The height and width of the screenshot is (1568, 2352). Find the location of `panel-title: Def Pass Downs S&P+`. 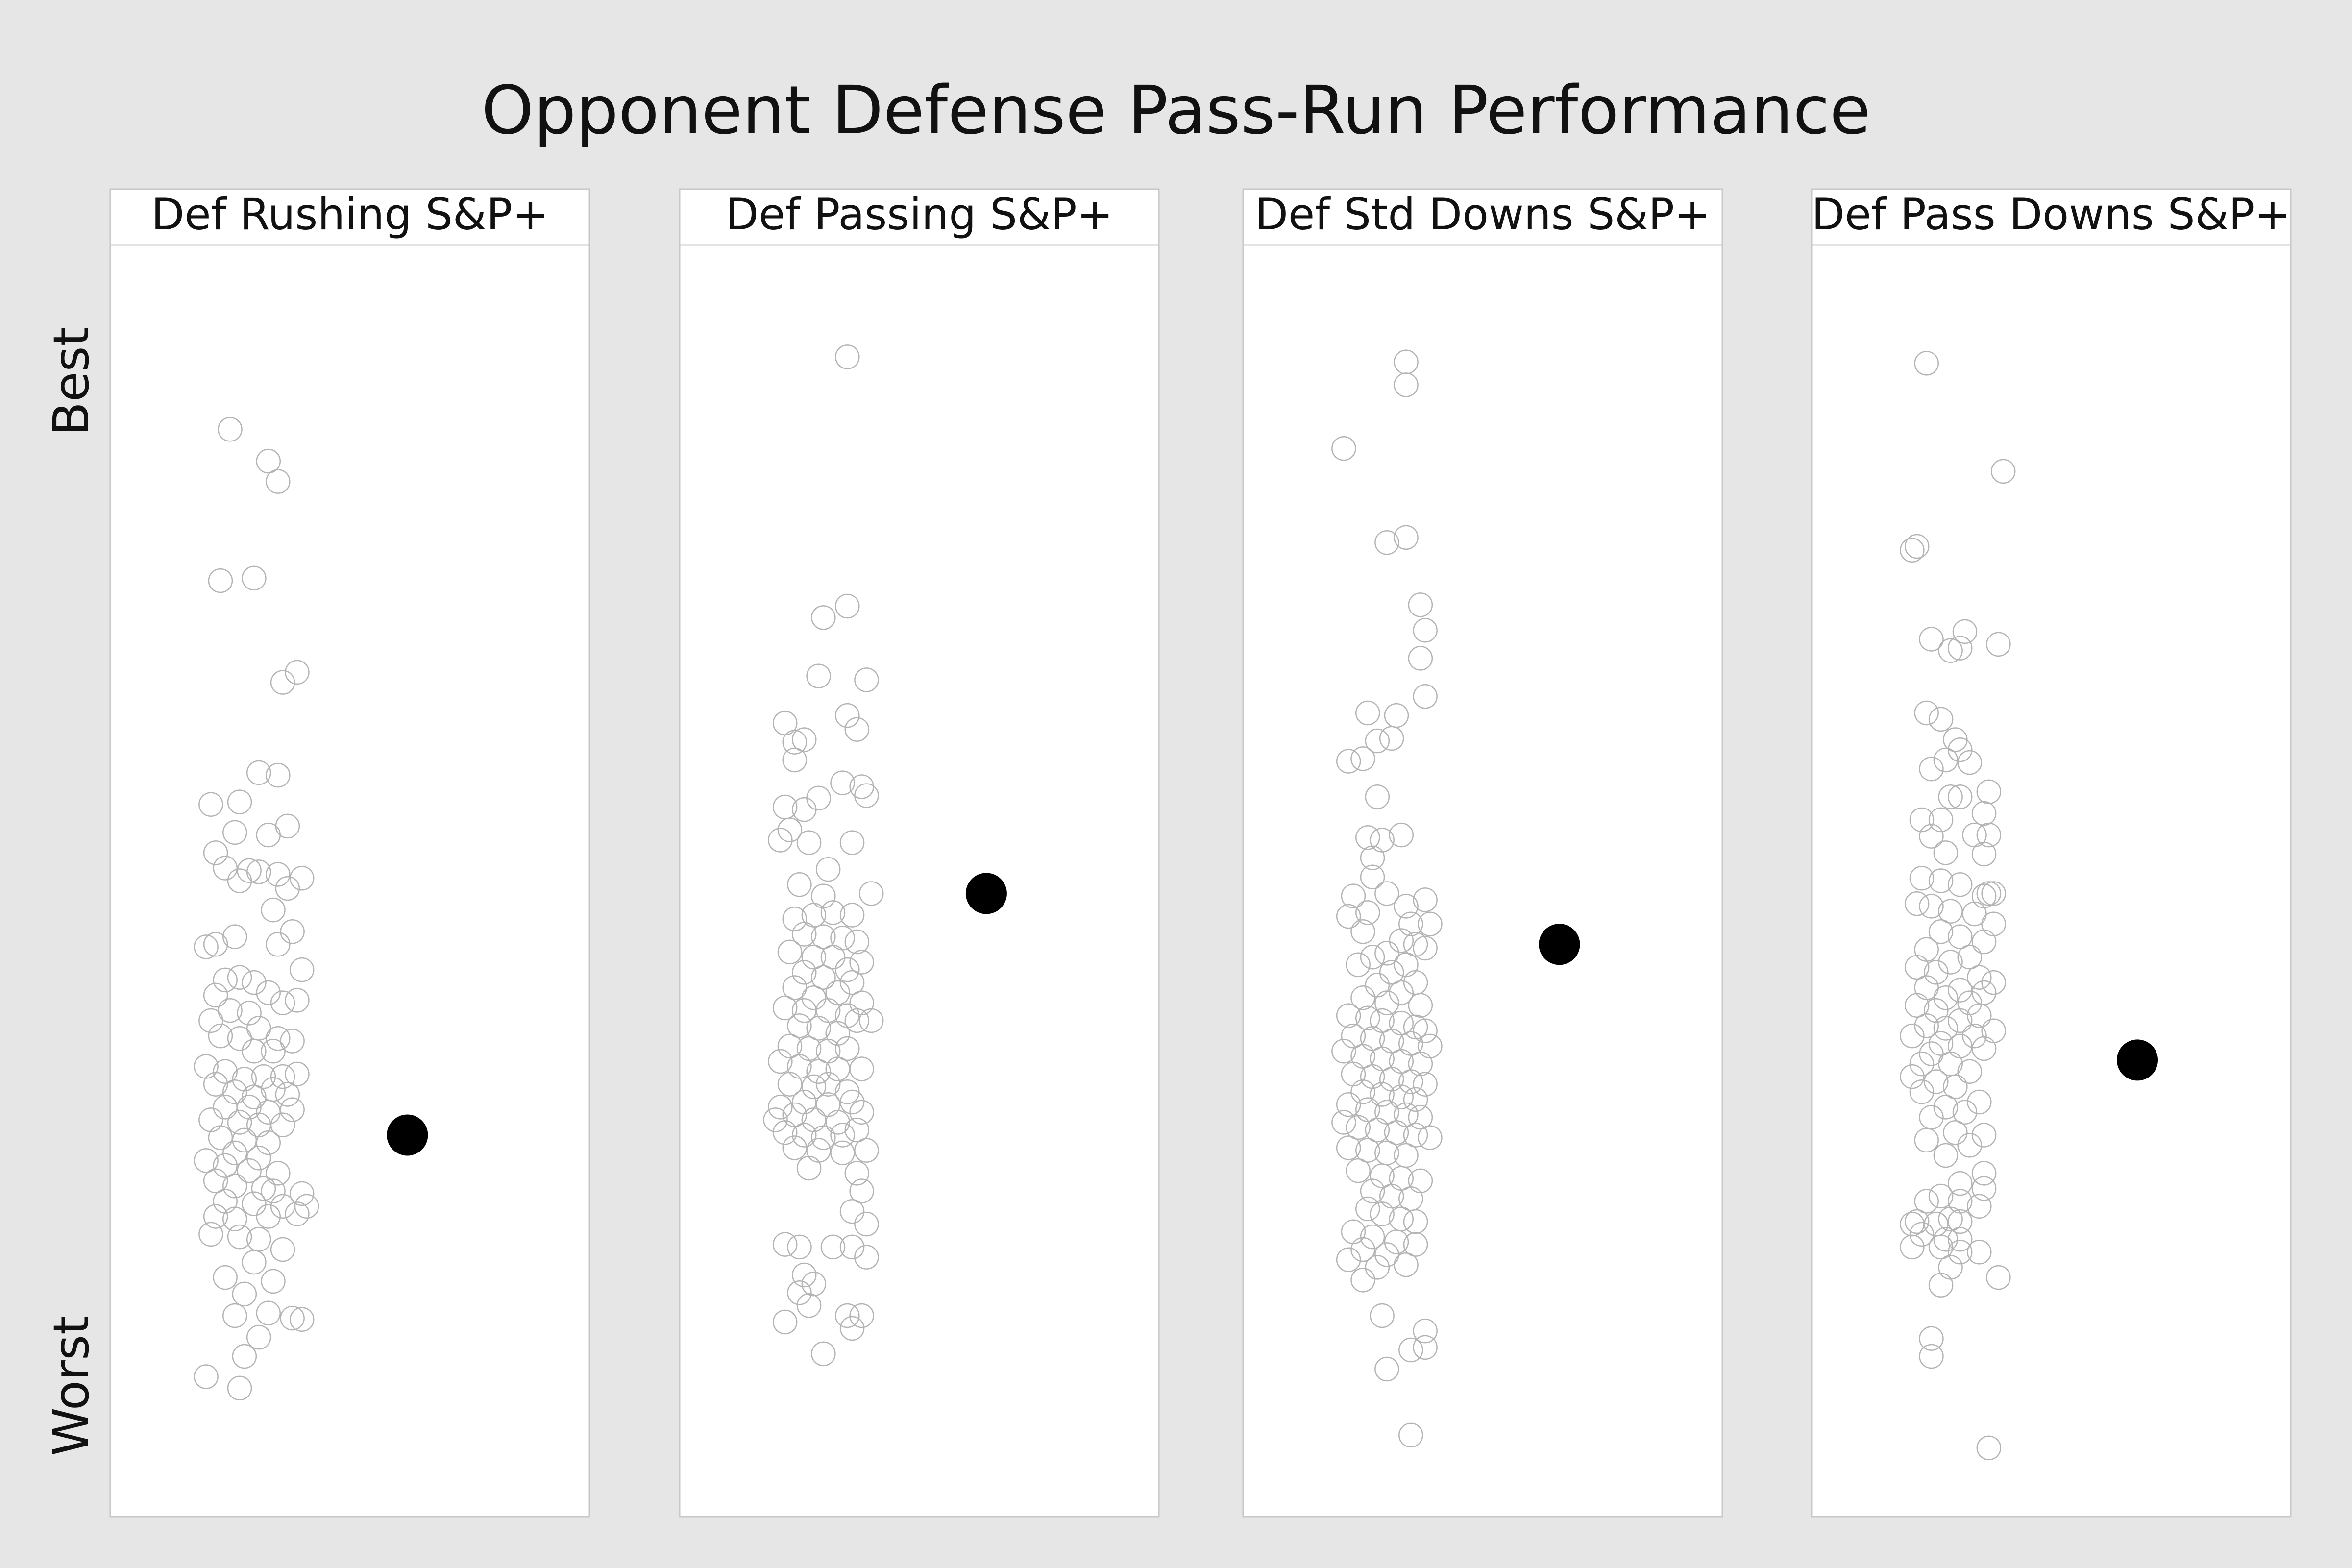

panel-title: Def Pass Downs S&P+ is located at coordinates (2051, 214).